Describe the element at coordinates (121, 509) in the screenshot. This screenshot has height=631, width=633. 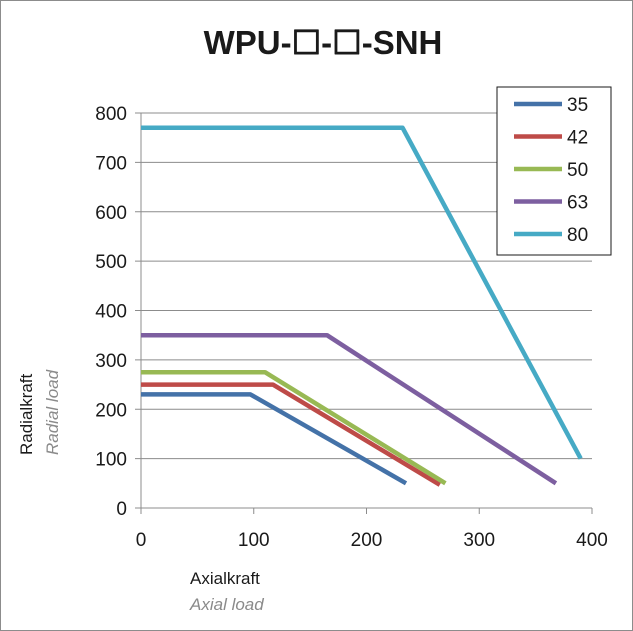
I see `y-tick-label: 0` at that location.